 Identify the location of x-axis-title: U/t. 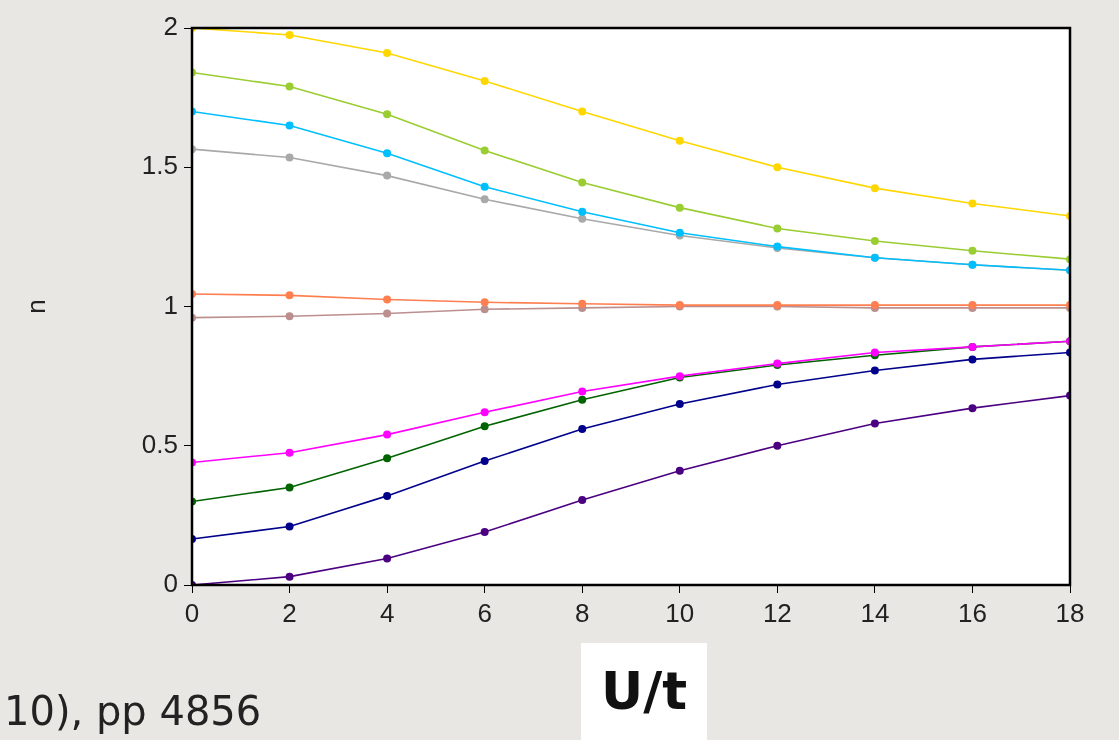
(644, 690).